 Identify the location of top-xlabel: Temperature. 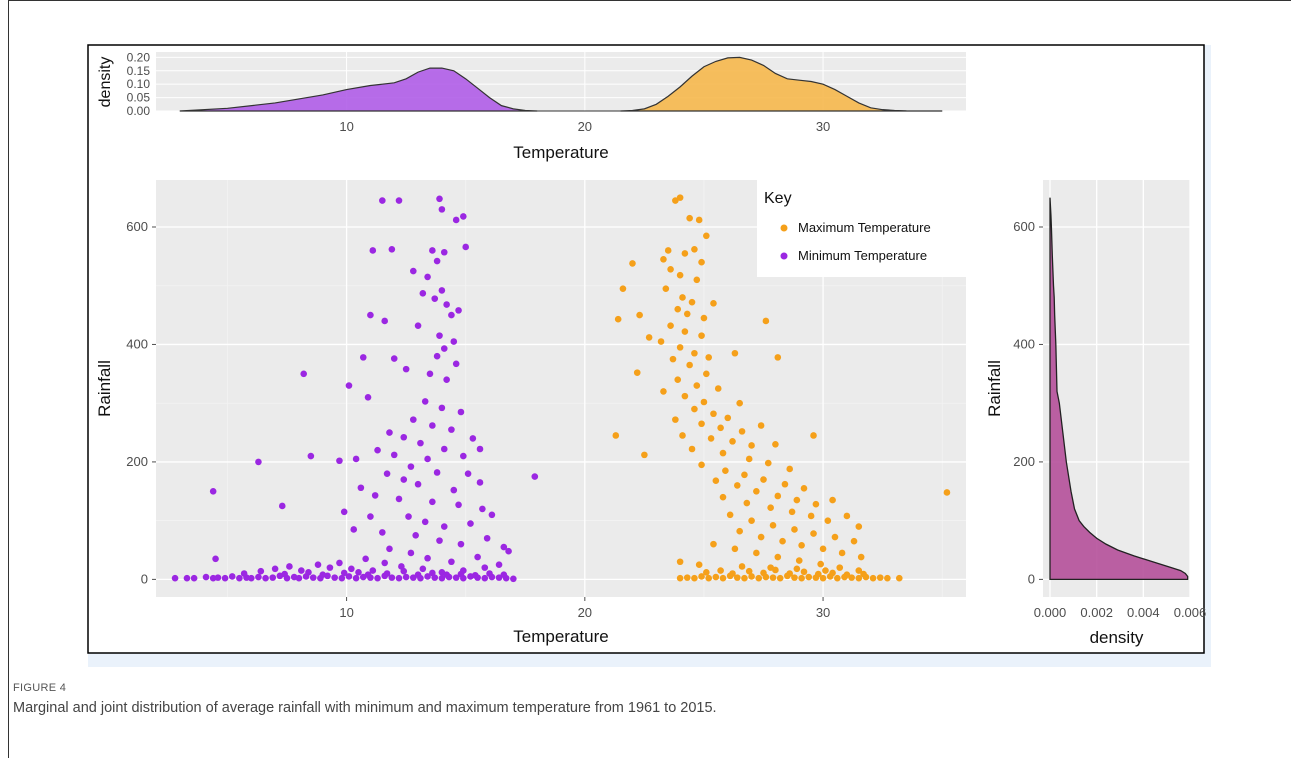
(560, 152).